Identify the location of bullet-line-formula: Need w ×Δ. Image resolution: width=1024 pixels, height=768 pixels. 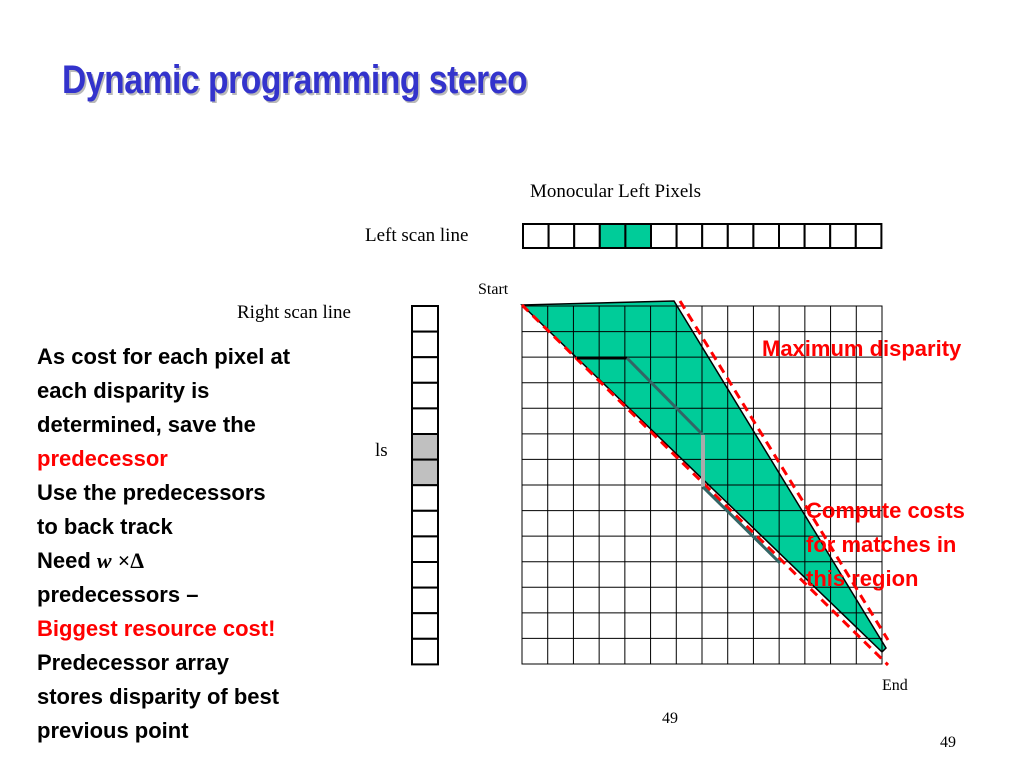
(207, 561).